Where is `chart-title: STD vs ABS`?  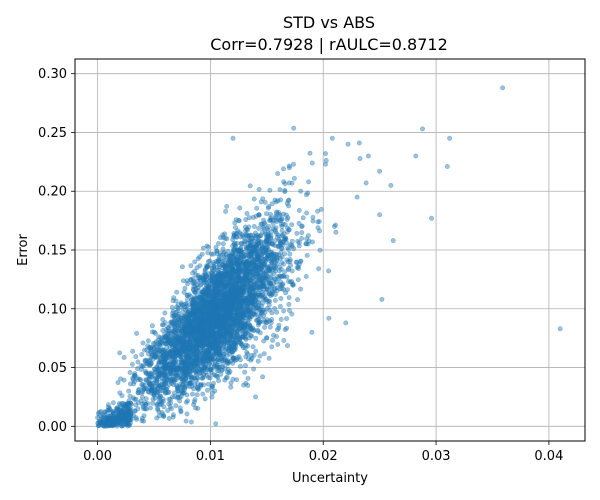 chart-title: STD vs ABS is located at coordinates (329, 22).